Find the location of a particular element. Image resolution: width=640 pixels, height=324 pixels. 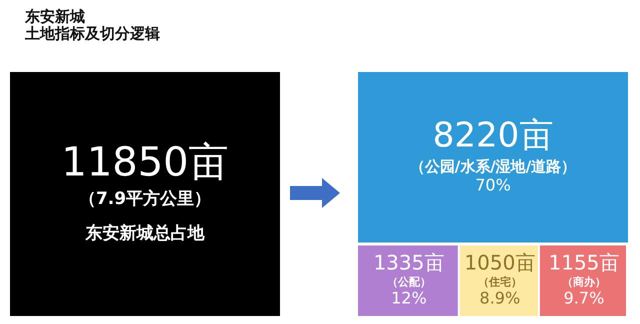

text: 12% is located at coordinates (409, 298).